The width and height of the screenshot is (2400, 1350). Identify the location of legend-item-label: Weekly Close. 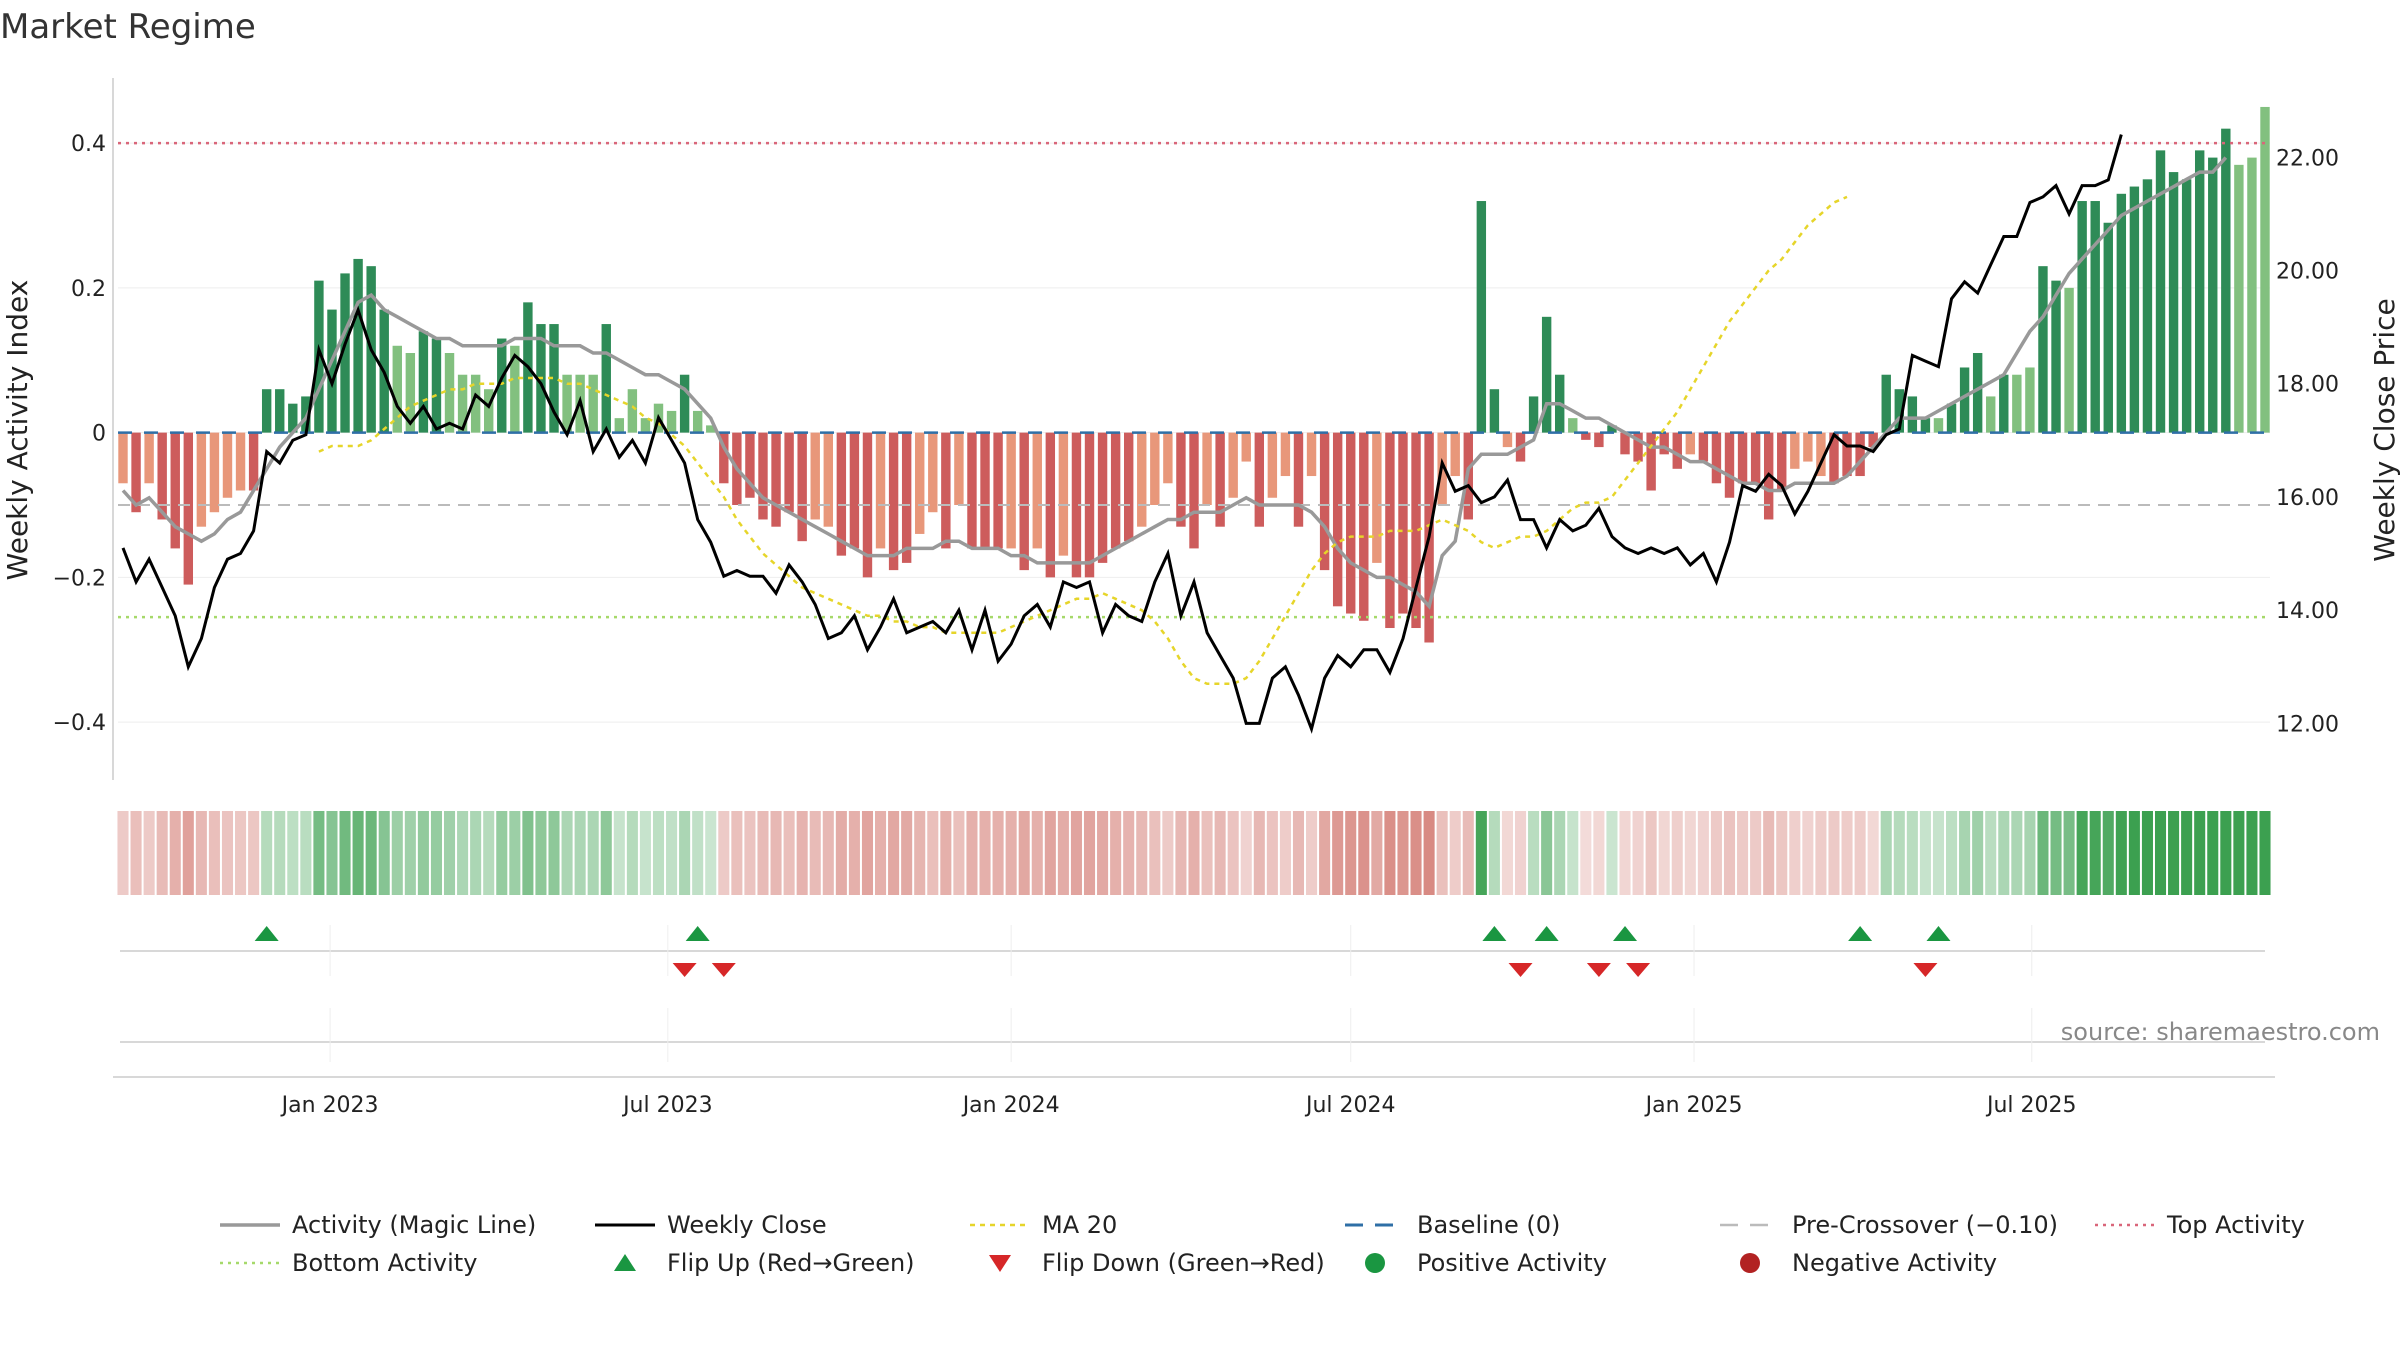
(747, 1225).